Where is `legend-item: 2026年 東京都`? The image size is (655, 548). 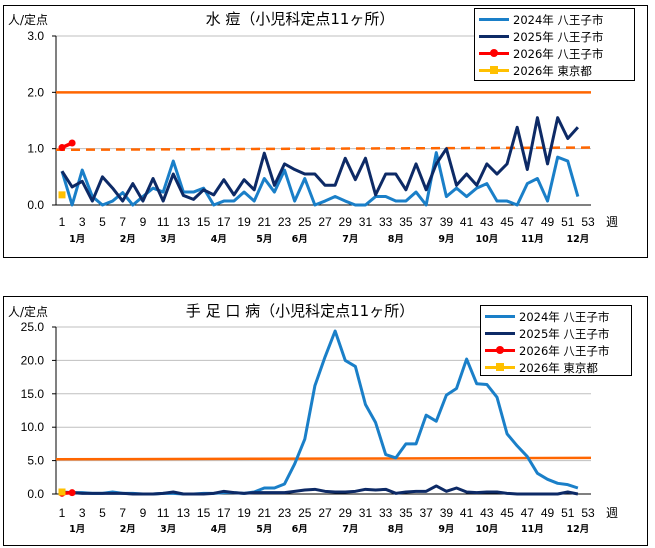 legend-item: 2026年 東京都 is located at coordinates (556, 367).